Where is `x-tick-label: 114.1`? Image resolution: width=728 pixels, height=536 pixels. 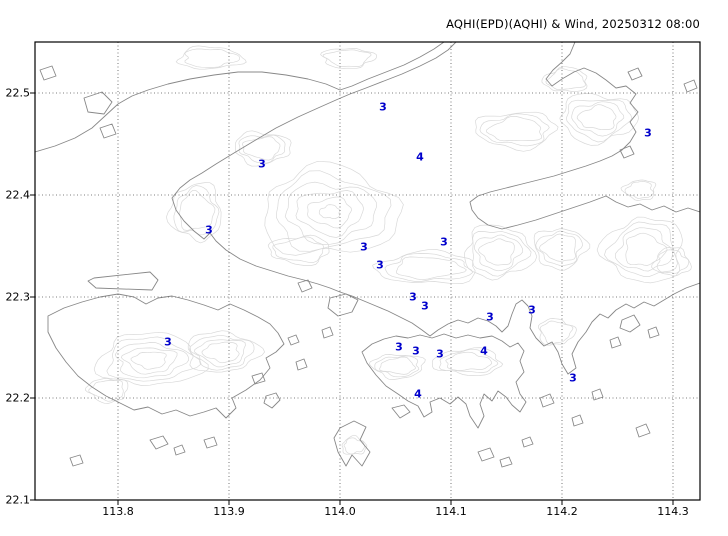
x-tick-label: 114.1 is located at coordinates (451, 511).